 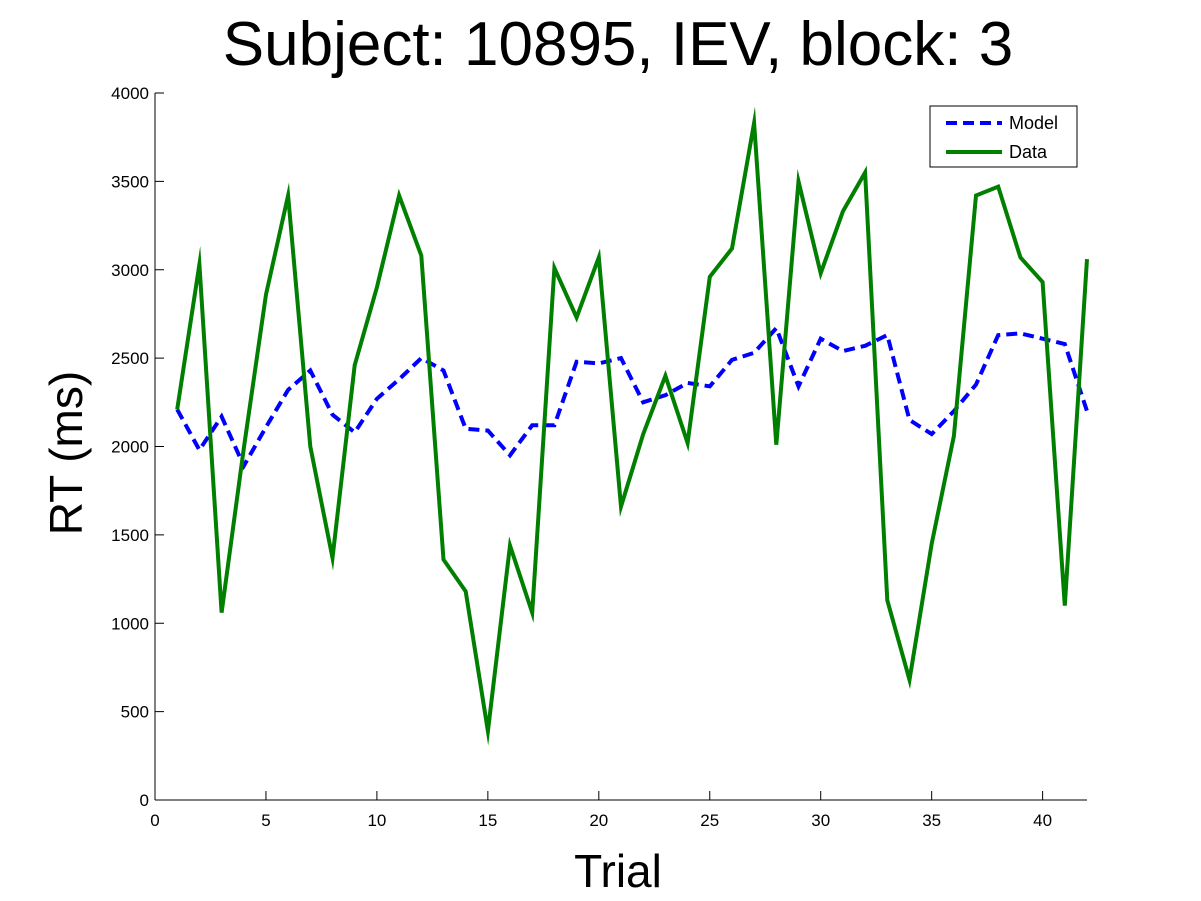 I want to click on x-tick-label: 20, so click(x=598, y=820).